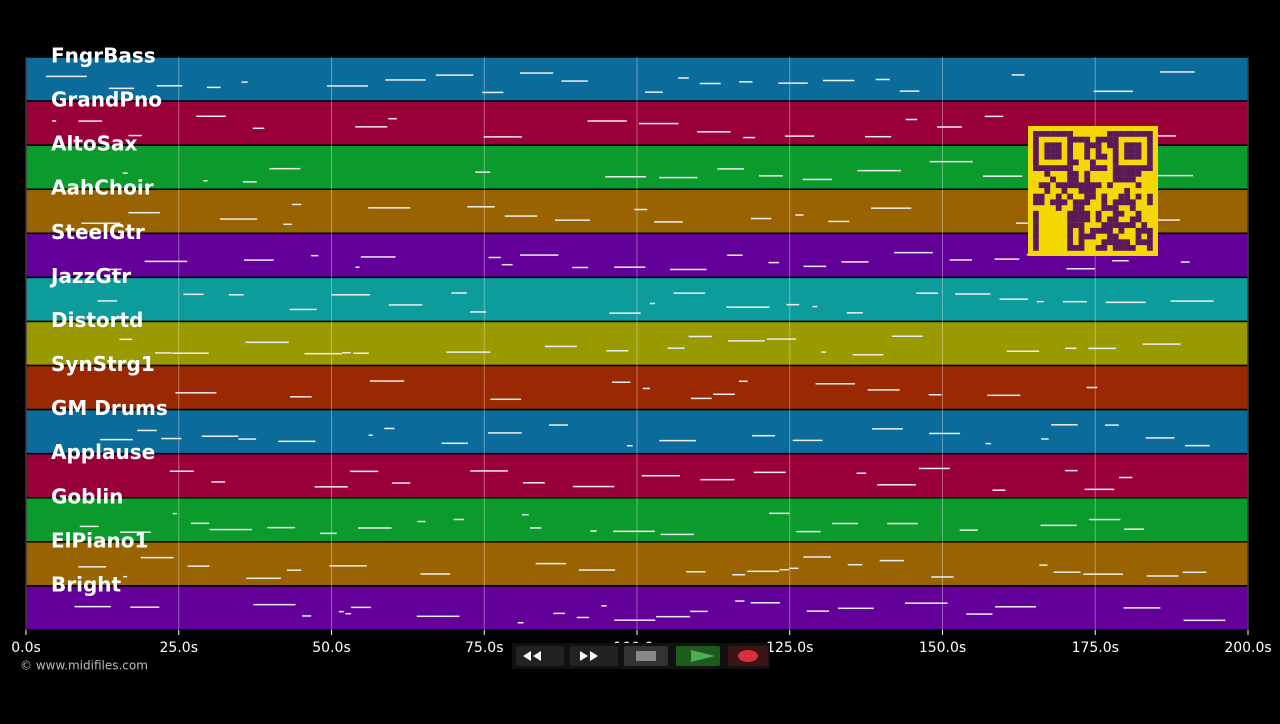 The height and width of the screenshot is (724, 1280). What do you see at coordinates (1093, 191) in the screenshot?
I see `qr-code` at bounding box center [1093, 191].